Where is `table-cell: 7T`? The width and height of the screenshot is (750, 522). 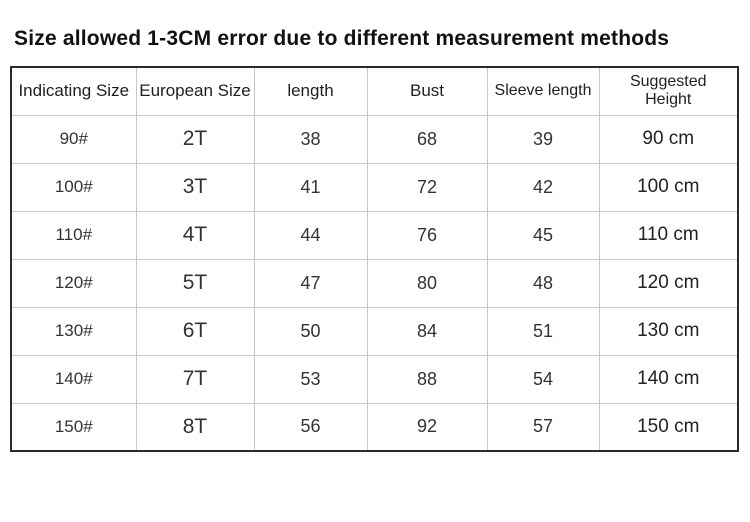 table-cell: 7T is located at coordinates (195, 379).